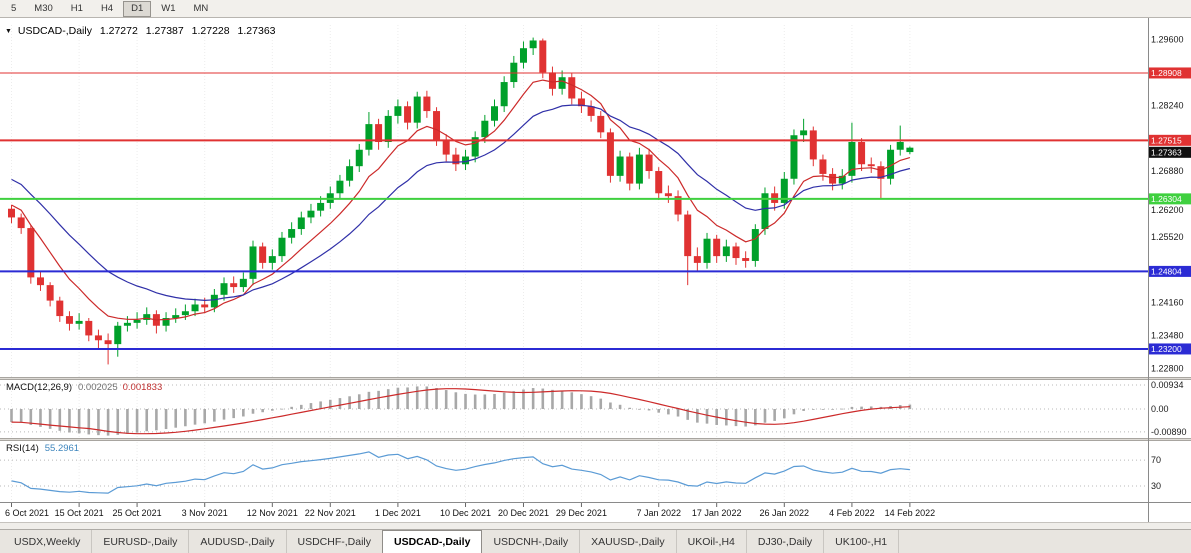 This screenshot has width=1191, height=553. Describe the element at coordinates (168, 8) in the screenshot. I see `timeframe-button-w1: W1` at that location.